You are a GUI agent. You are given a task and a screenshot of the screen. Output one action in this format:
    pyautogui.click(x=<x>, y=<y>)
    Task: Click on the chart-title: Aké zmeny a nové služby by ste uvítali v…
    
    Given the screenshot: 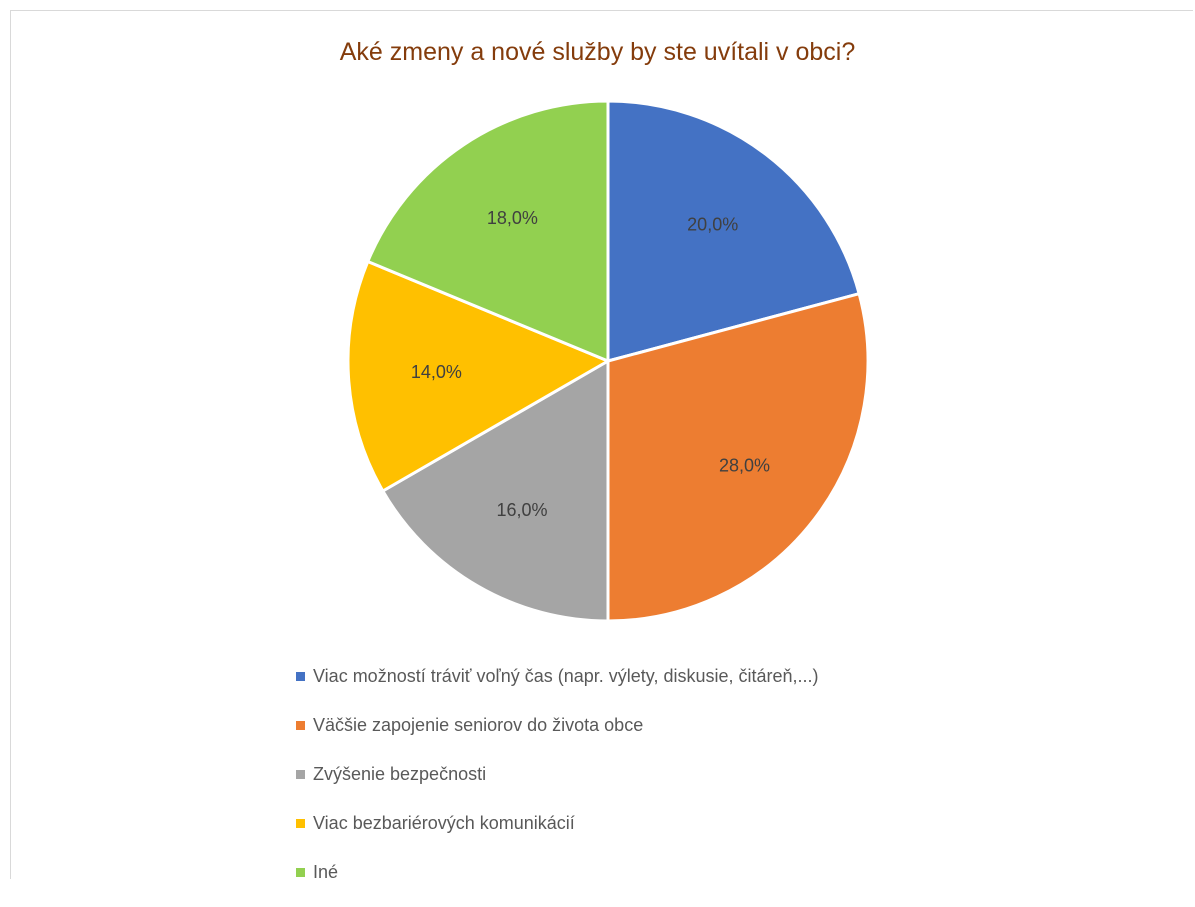 What is the action you would take?
    pyautogui.click(x=597, y=52)
    